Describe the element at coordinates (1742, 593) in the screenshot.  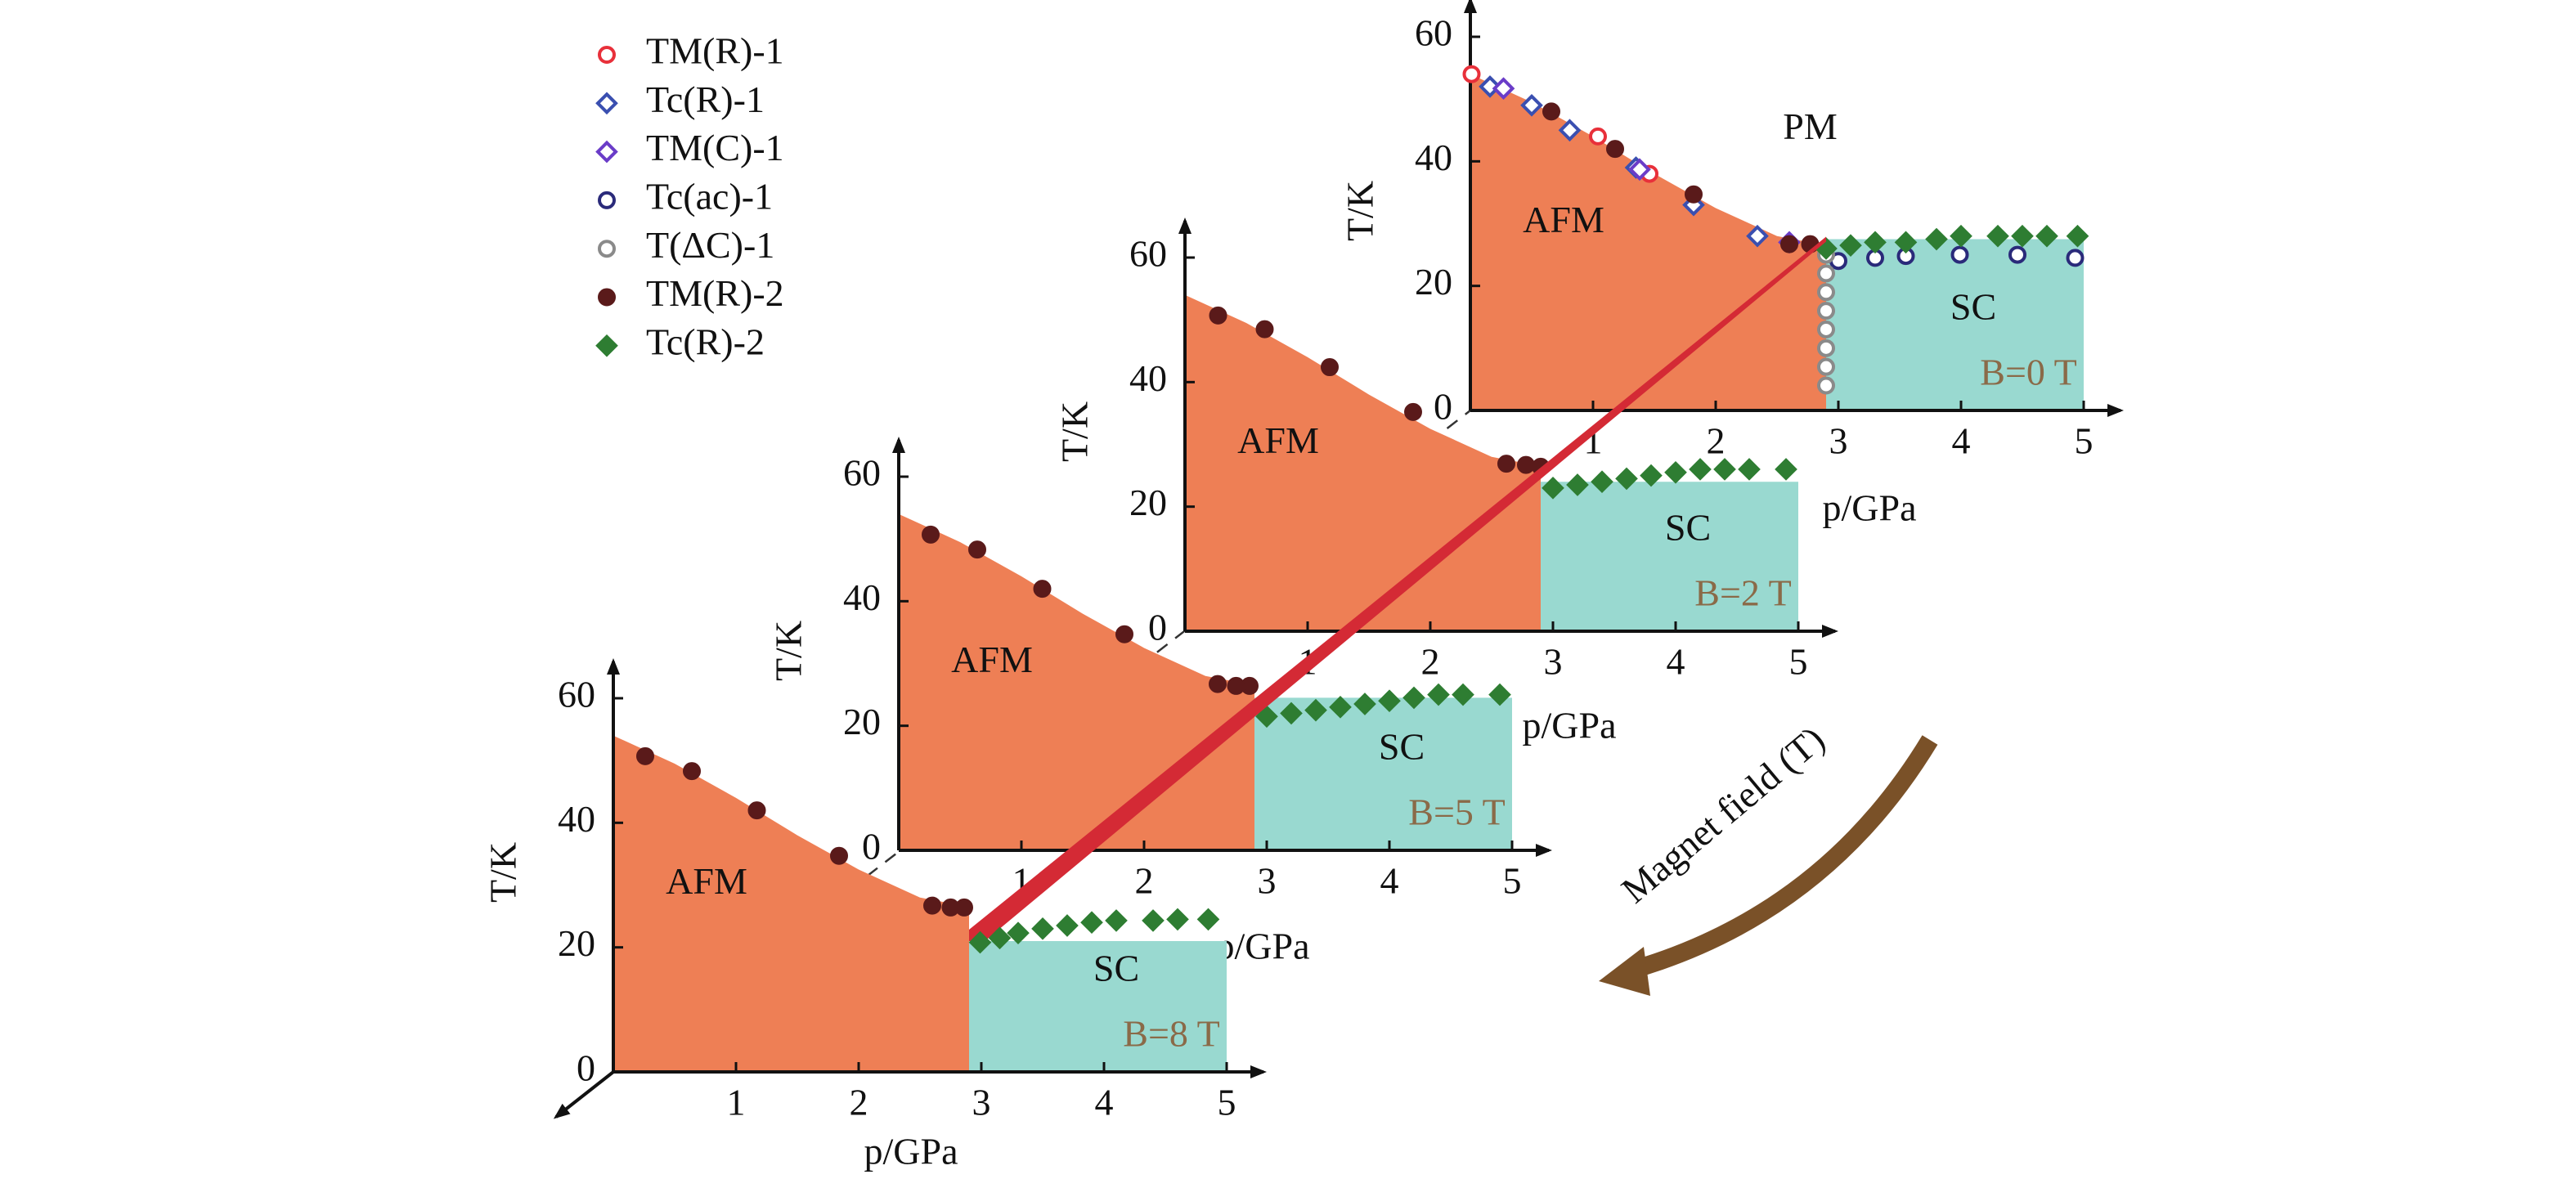
I see `field-label: B=2 T` at that location.